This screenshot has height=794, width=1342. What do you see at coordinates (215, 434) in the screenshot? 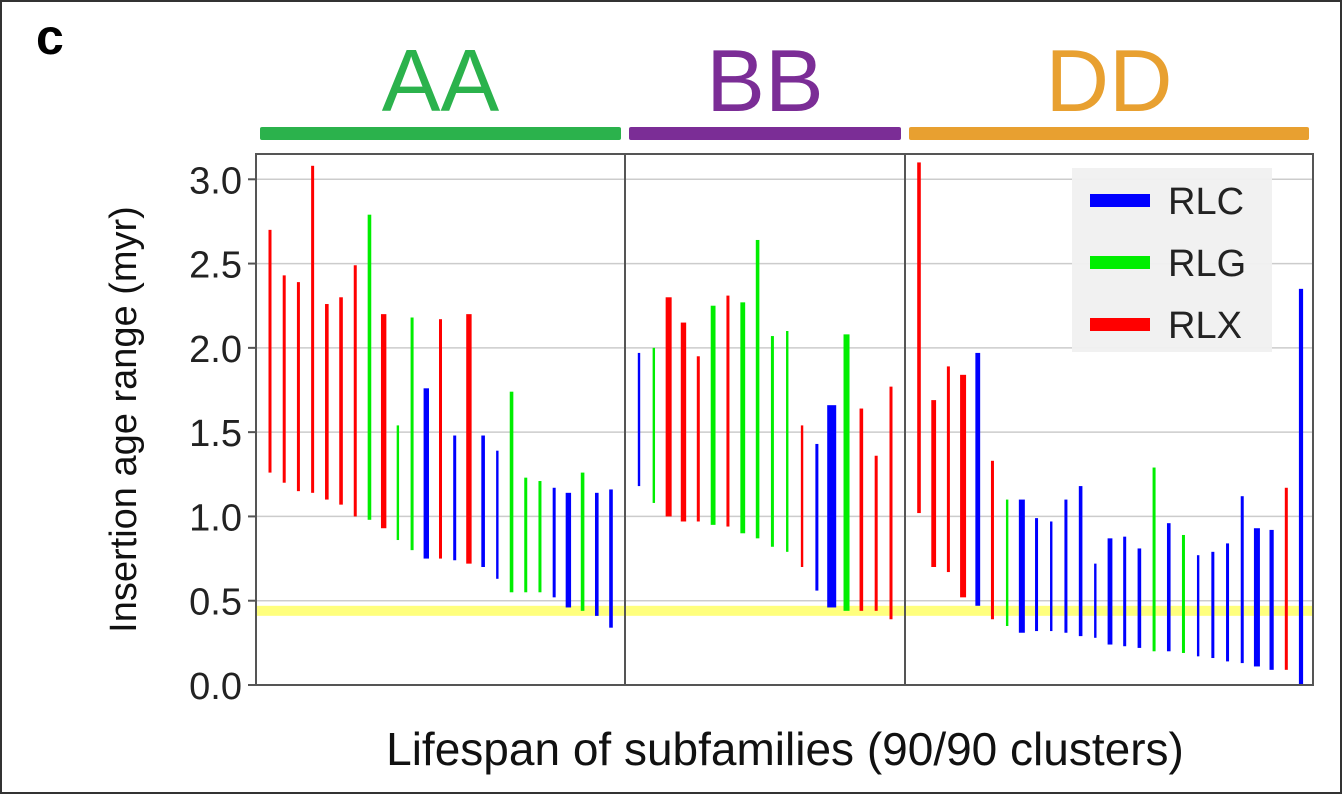
I see `y-tick-label: 1.5` at bounding box center [215, 434].